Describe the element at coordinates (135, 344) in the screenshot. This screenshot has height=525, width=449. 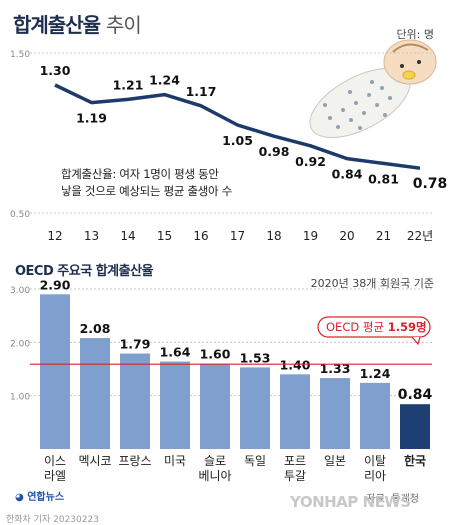
I see `data-label: 1.79` at that location.